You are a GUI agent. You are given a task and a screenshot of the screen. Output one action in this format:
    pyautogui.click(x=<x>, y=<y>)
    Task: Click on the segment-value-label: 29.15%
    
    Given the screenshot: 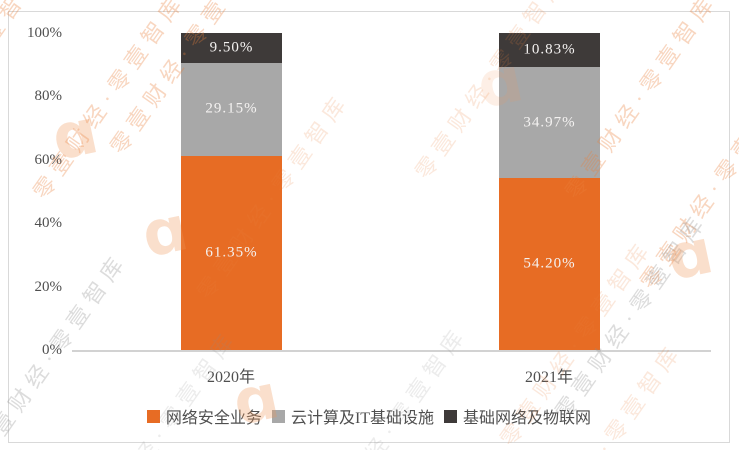 What is the action you would take?
    pyautogui.click(x=231, y=108)
    